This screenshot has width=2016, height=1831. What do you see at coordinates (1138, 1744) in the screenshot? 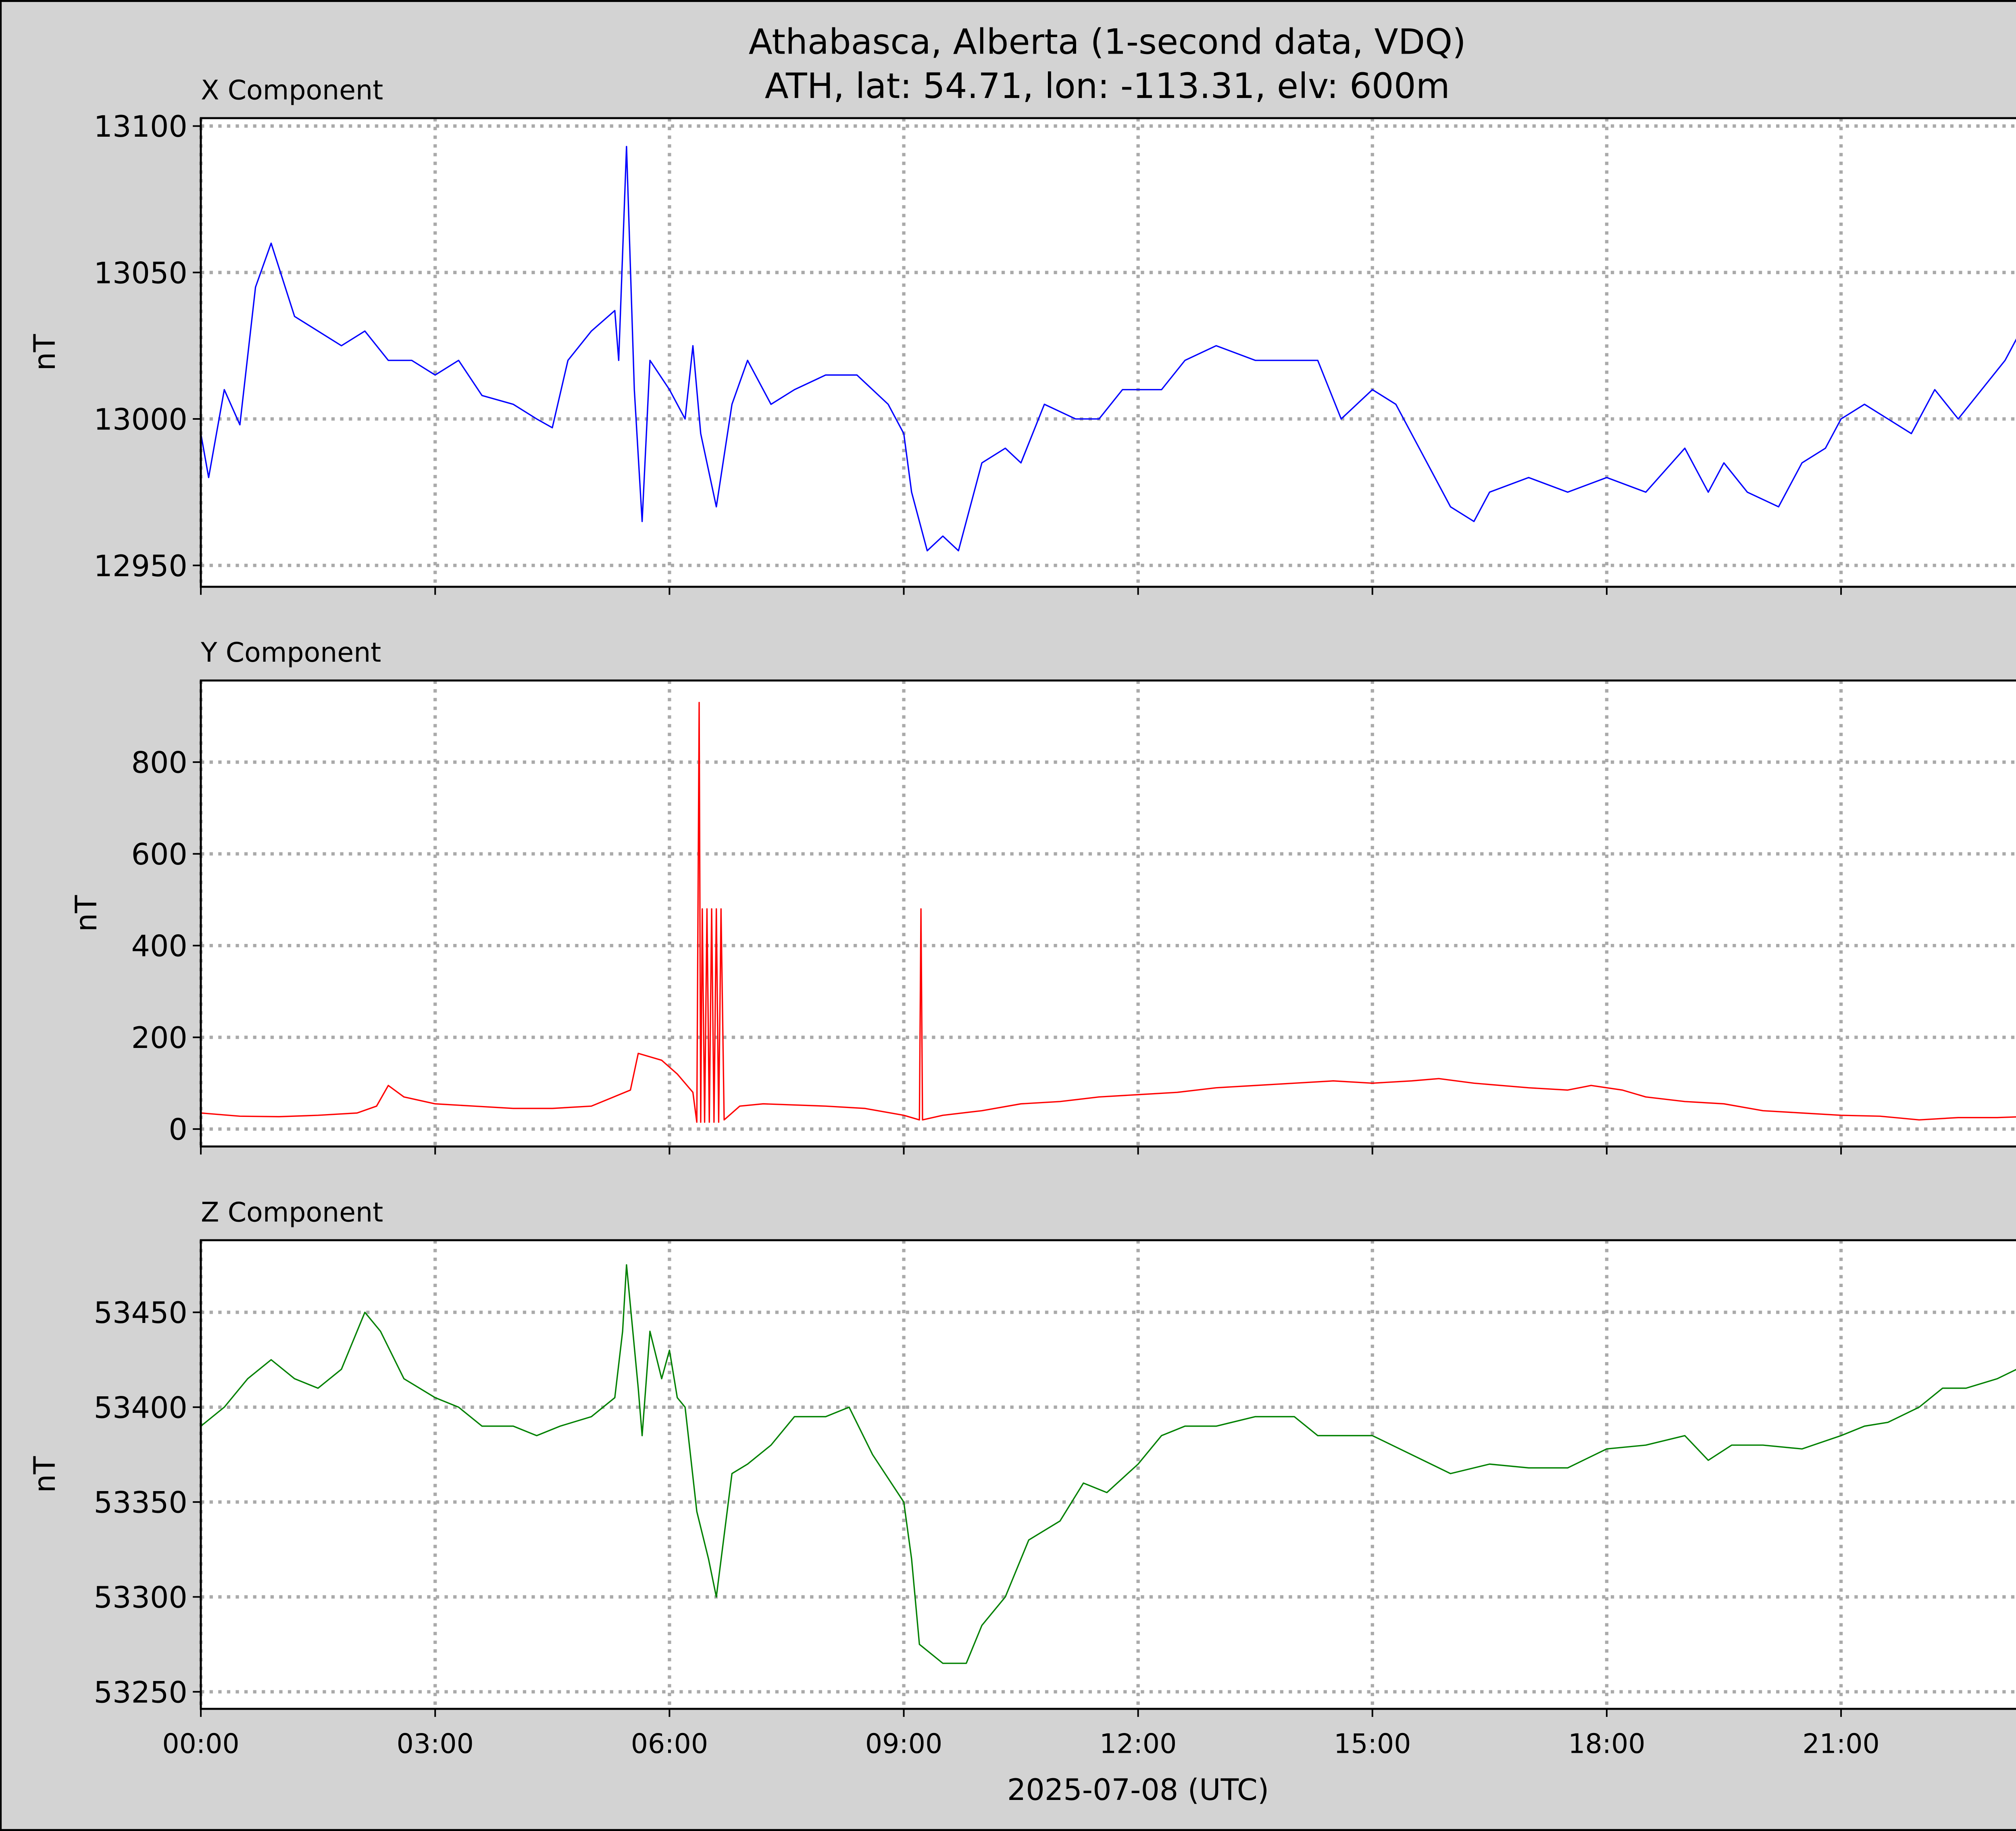
I see `x-tick-label: 12:00` at bounding box center [1138, 1744].